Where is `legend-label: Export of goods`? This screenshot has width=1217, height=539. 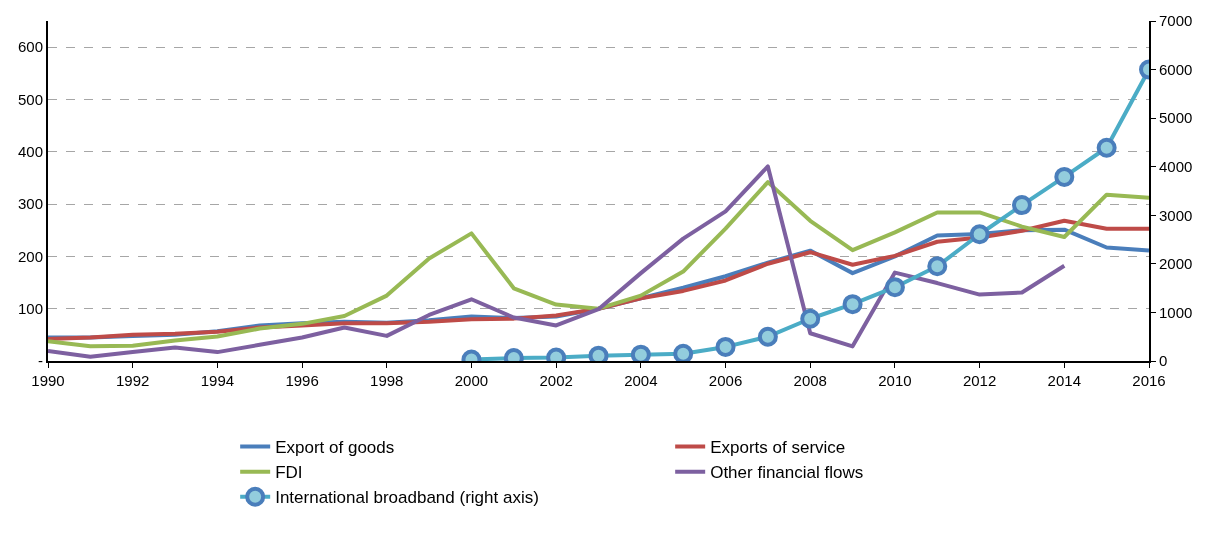
legend-label: Export of goods is located at coordinates (335, 448).